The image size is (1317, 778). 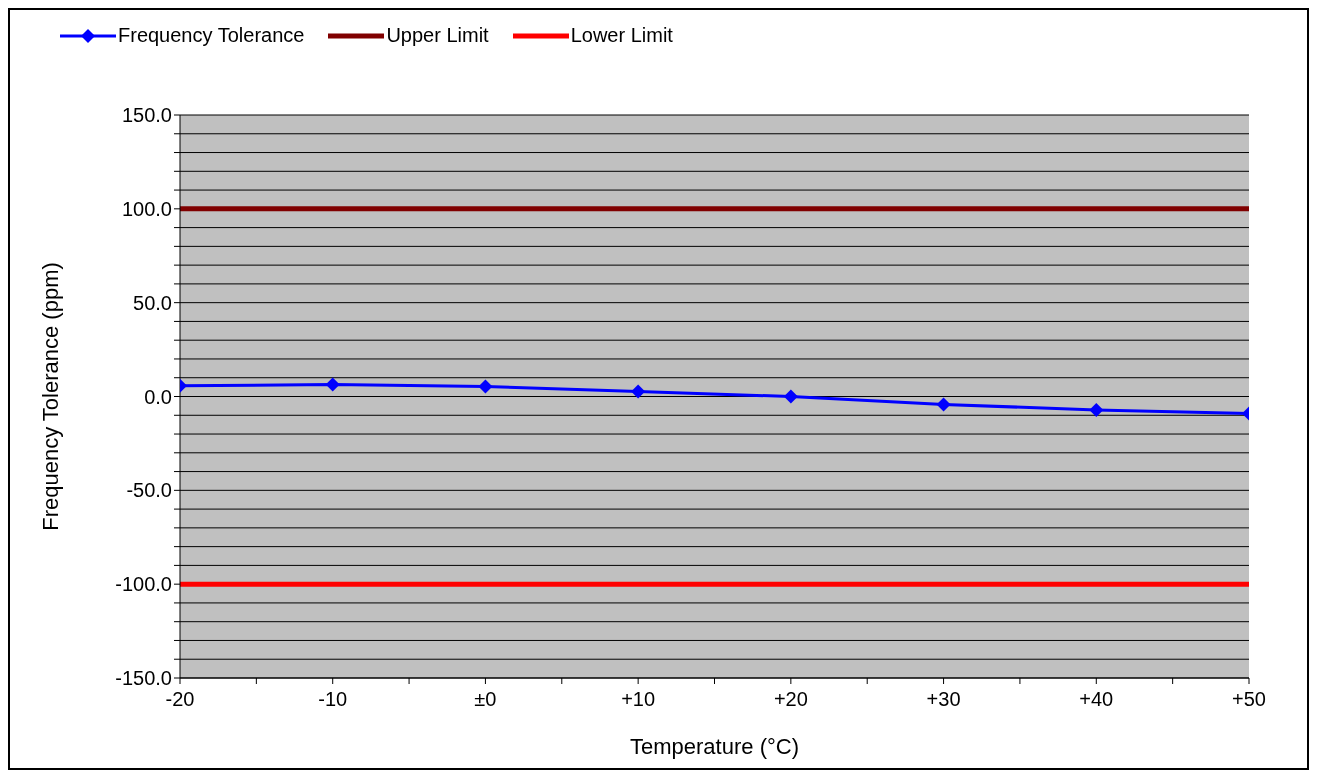 What do you see at coordinates (790, 699) in the screenshot?
I see `x-tick-label: +20` at bounding box center [790, 699].